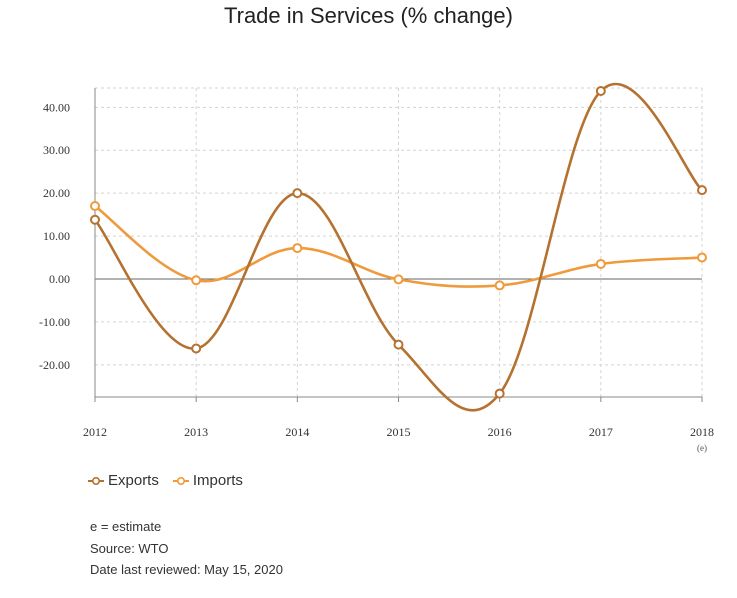 Image resolution: width=737 pixels, height=598 pixels. What do you see at coordinates (56, 150) in the screenshot?
I see `y-tick-label: 30.00` at bounding box center [56, 150].